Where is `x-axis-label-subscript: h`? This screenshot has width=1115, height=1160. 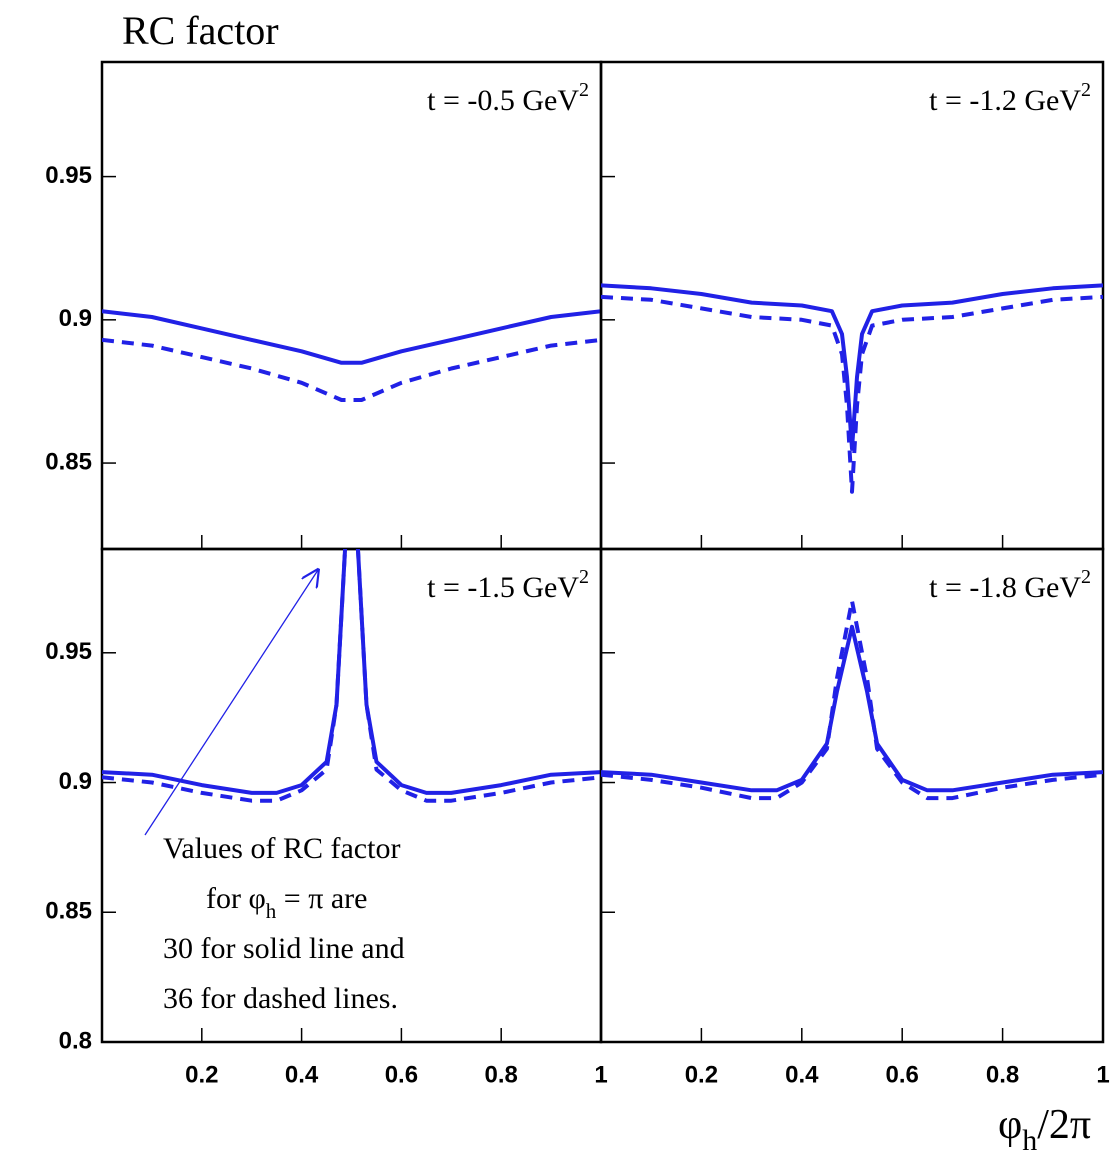 x-axis-label-subscript: h is located at coordinates (1029, 1140).